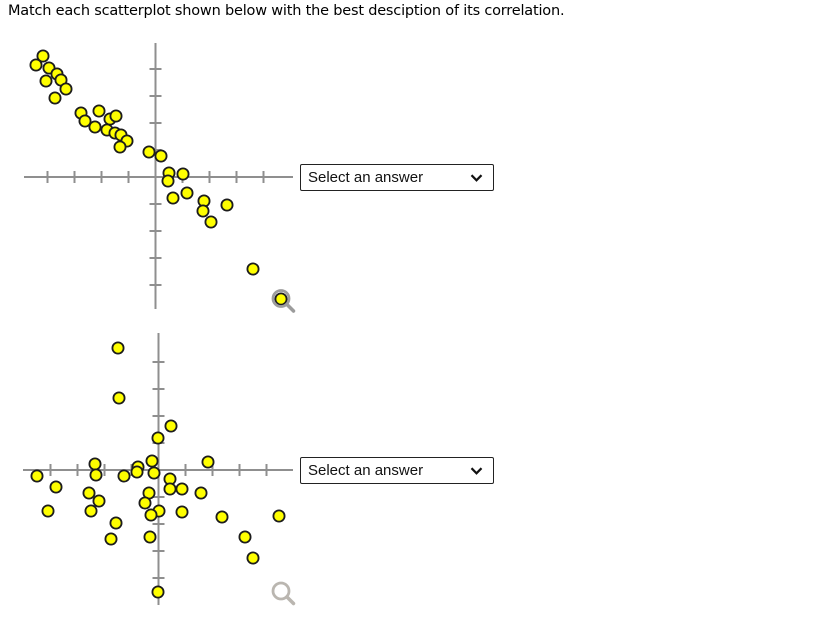 This screenshot has width=835, height=618. I want to click on answer-select-2: Select an answer, so click(397, 470).